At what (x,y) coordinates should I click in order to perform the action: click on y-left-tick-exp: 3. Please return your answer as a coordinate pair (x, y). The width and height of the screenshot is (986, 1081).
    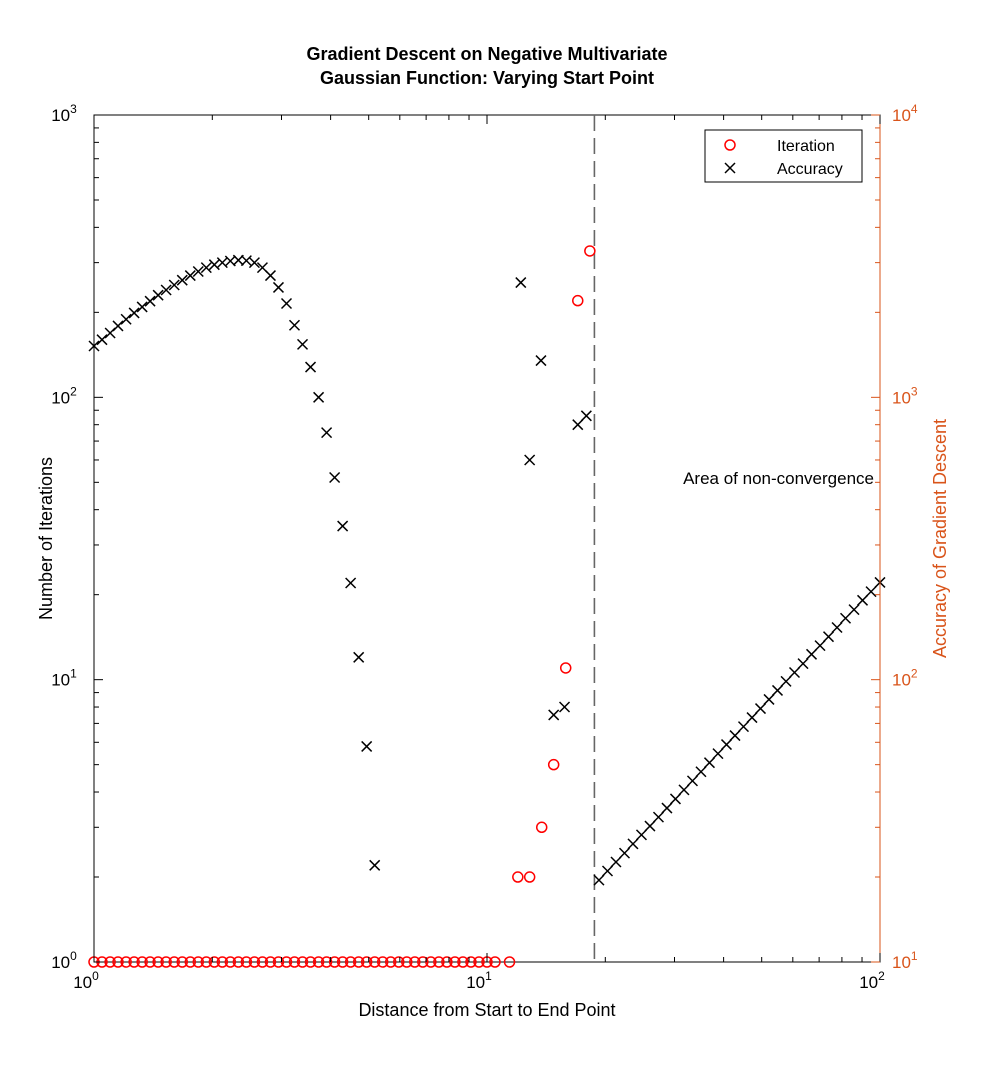
    Looking at the image, I should click on (73, 109).